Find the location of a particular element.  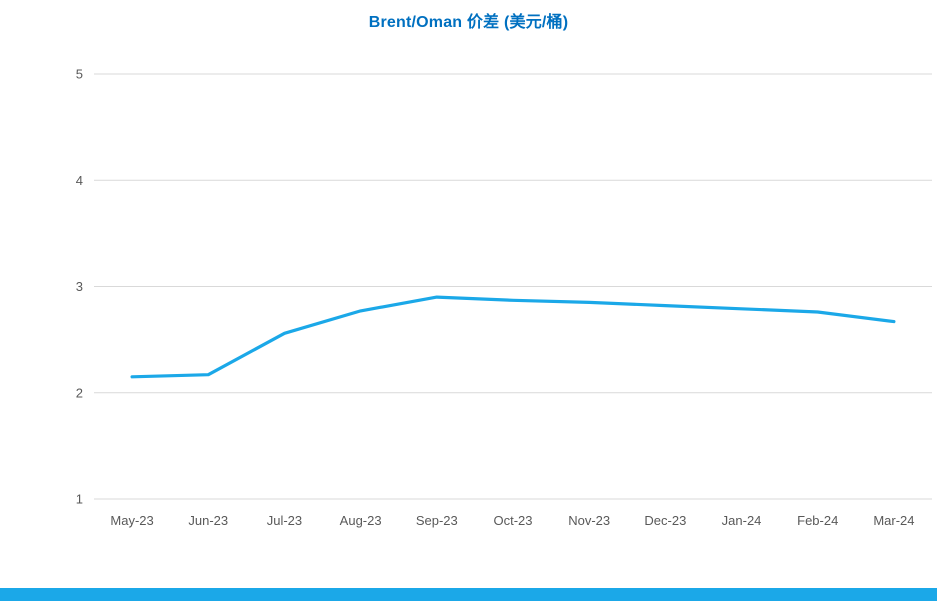

x-axis-tick-label: Jul-23 is located at coordinates (284, 520).